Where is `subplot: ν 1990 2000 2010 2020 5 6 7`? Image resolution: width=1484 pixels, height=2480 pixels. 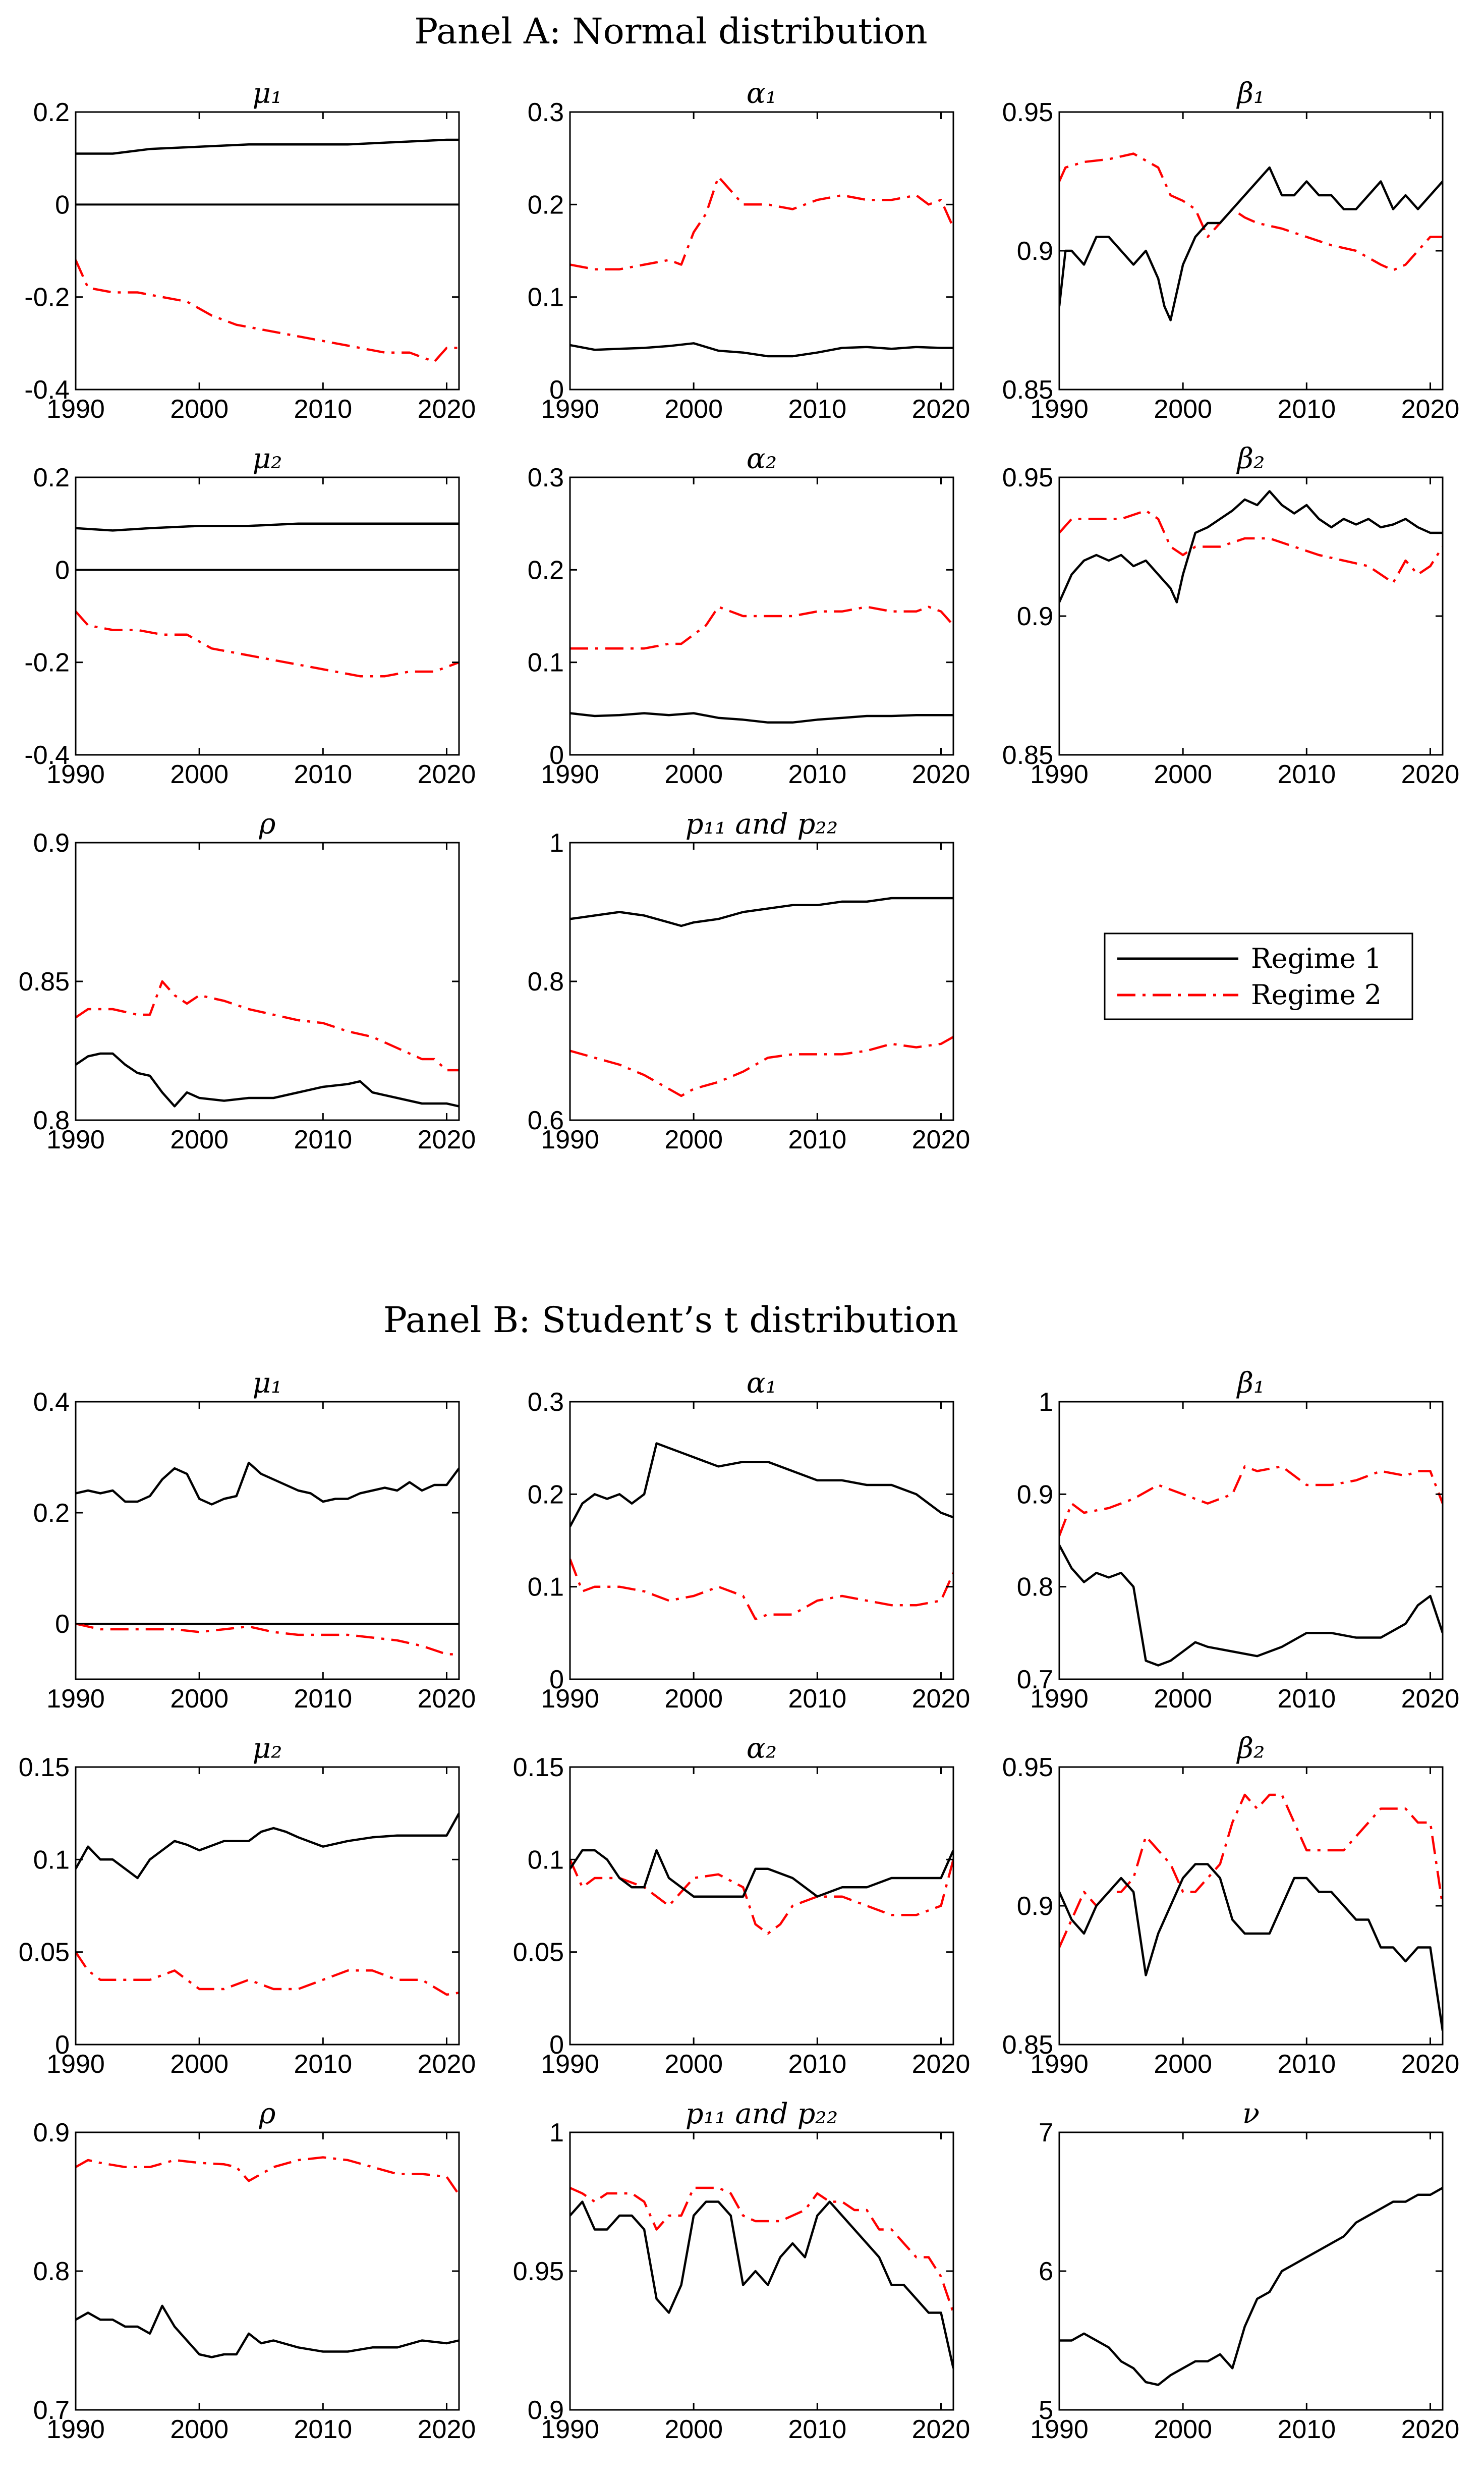 subplot: ν 1990 2000 2010 2020 5 6 7 is located at coordinates (1245, 2271).